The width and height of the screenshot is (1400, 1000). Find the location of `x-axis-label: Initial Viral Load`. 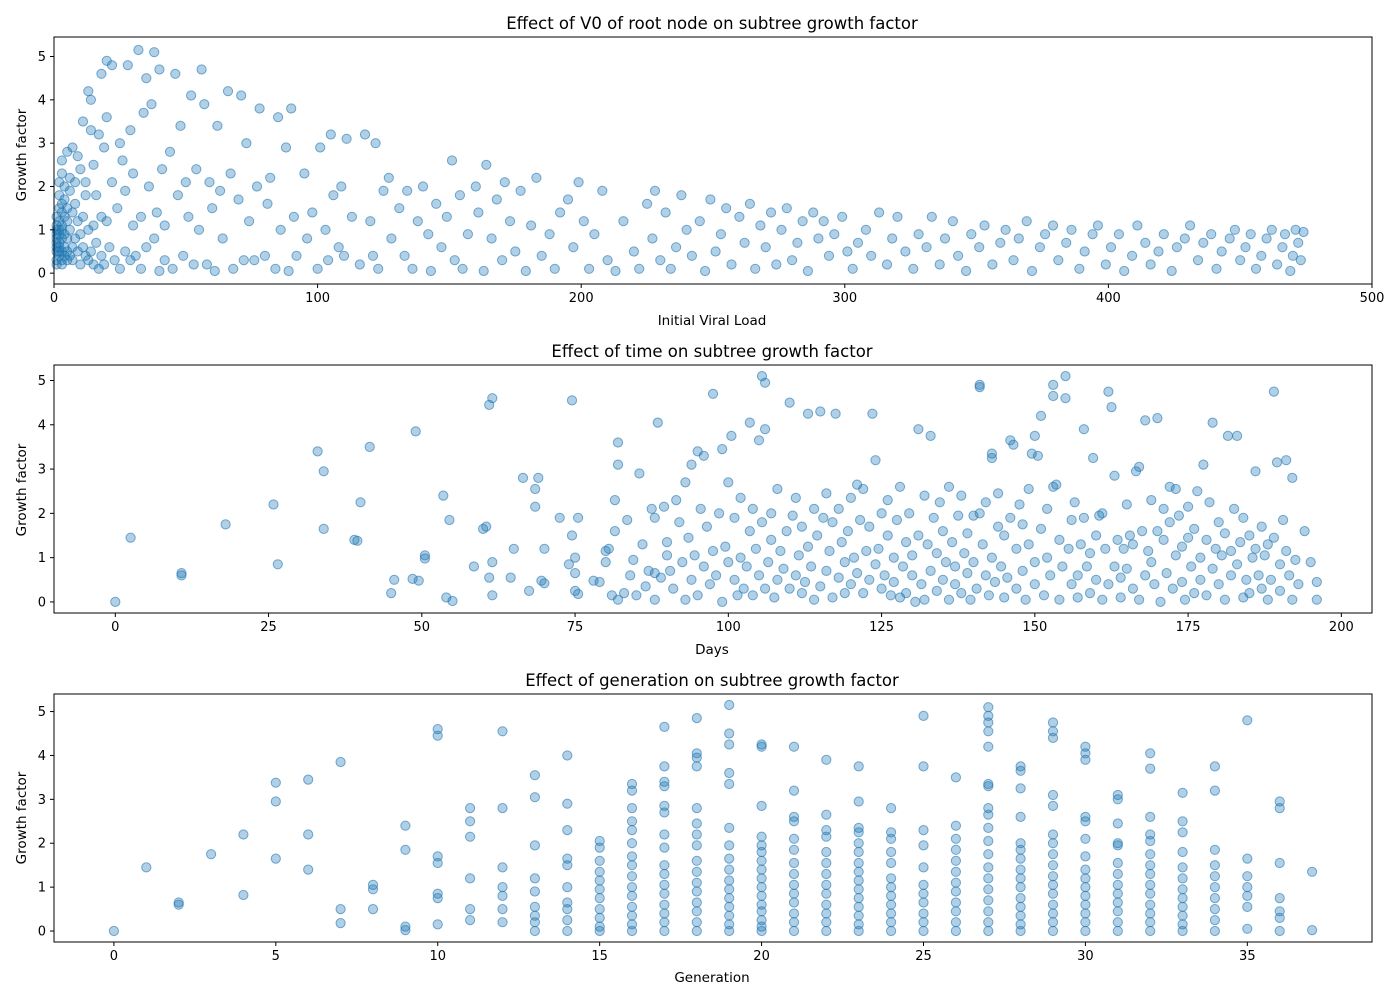

x-axis-label: Initial Viral Load is located at coordinates (712, 321).